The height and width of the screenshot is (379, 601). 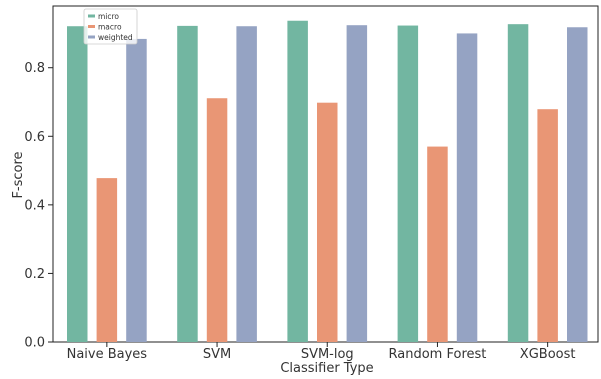 I want to click on y-tick-label: 0.6, so click(x=34, y=137).